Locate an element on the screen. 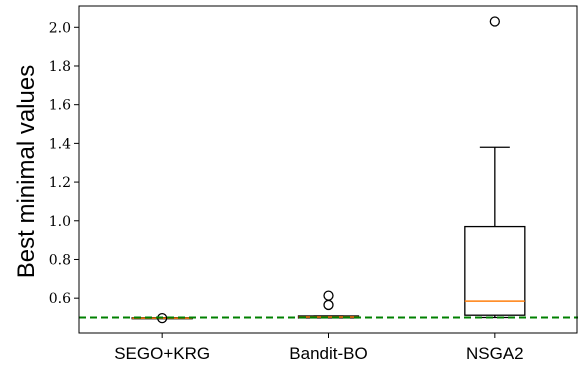 The height and width of the screenshot is (368, 578). y-tick-label: 2.0 is located at coordinates (60, 28).